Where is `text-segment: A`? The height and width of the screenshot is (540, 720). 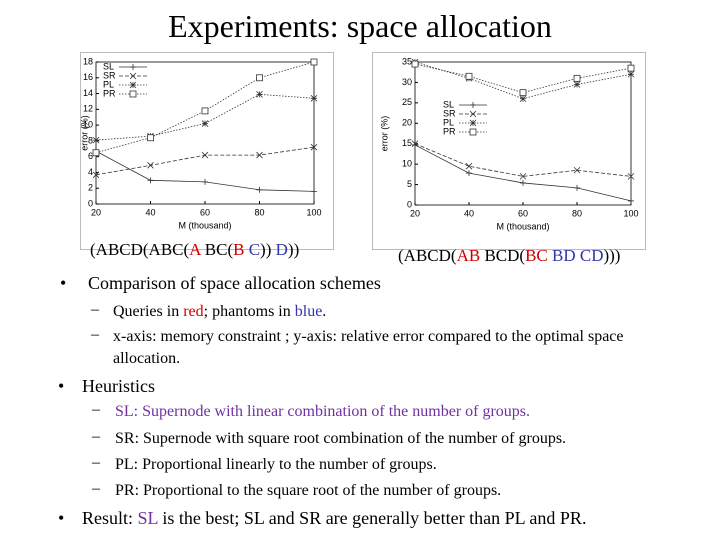
text-segment: A is located at coordinates (195, 249).